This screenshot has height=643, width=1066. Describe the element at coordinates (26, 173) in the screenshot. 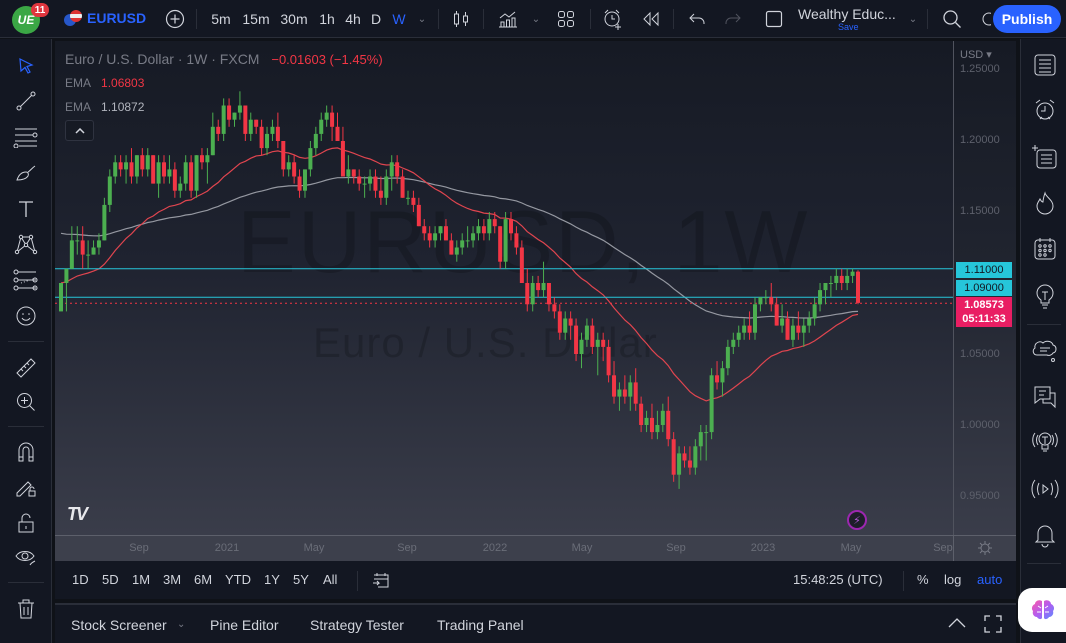

I see `brush-tool` at that location.